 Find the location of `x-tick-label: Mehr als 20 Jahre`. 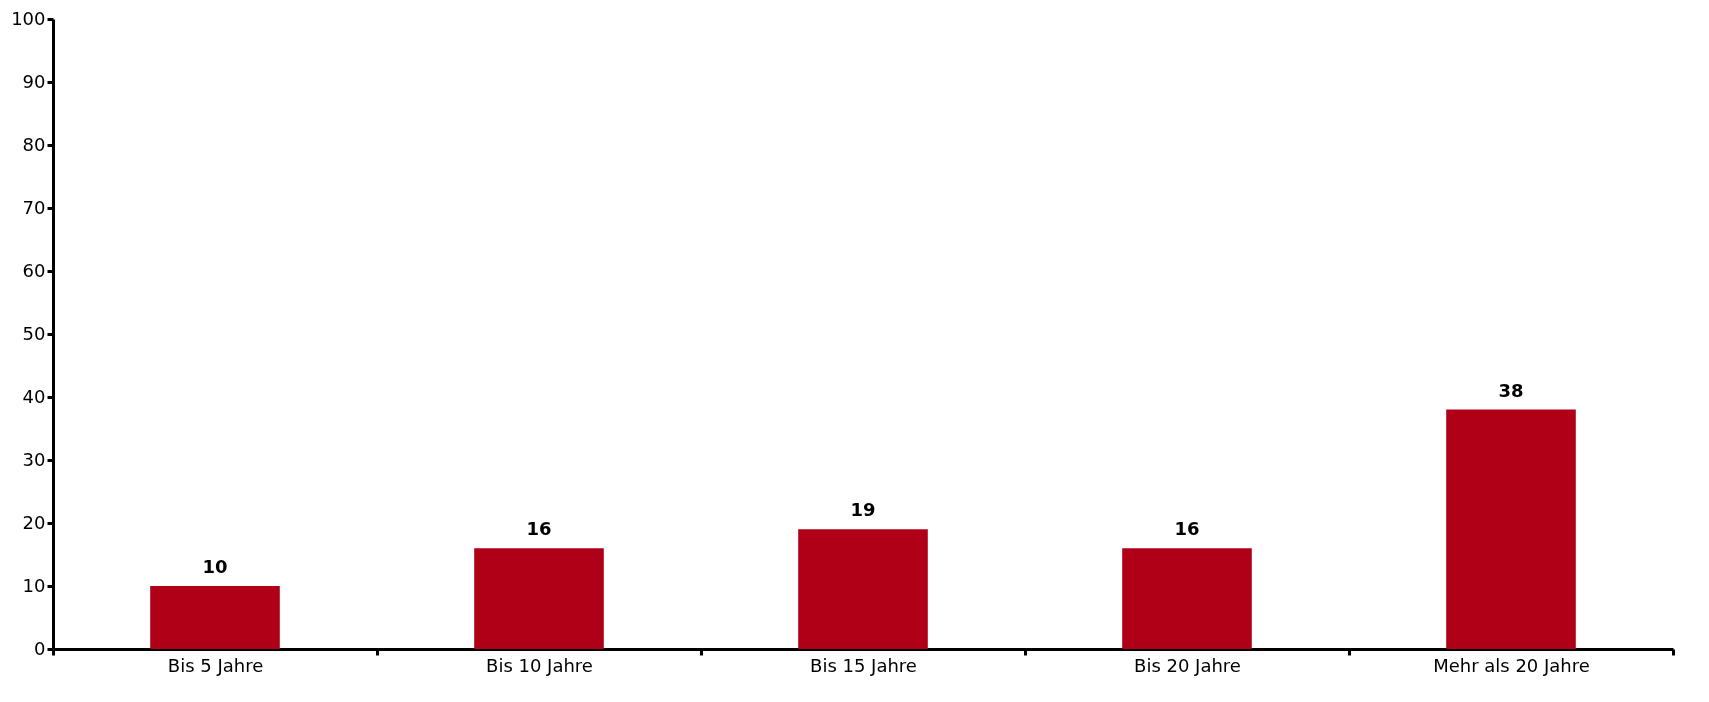

x-tick-label: Mehr als 20 Jahre is located at coordinates (1511, 665).